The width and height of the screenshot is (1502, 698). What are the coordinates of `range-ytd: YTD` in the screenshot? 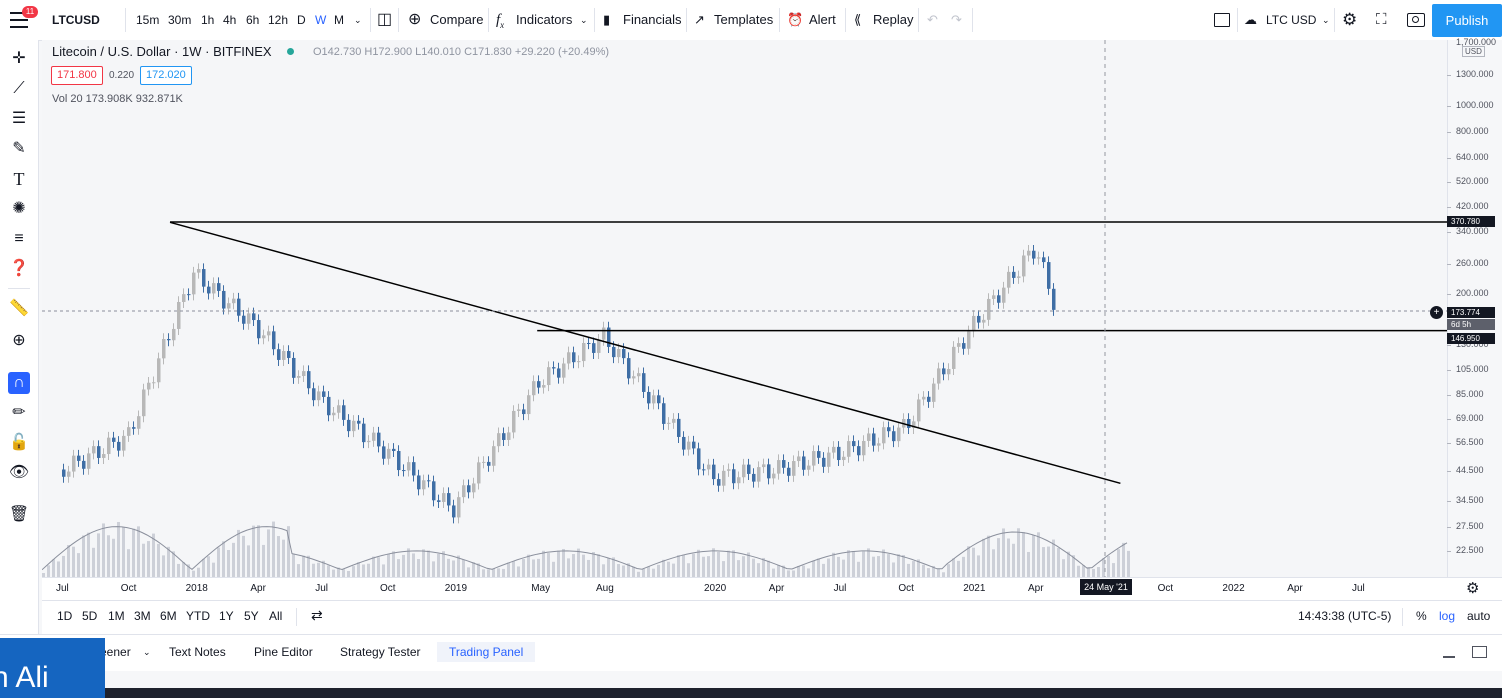 It's located at (198, 616).